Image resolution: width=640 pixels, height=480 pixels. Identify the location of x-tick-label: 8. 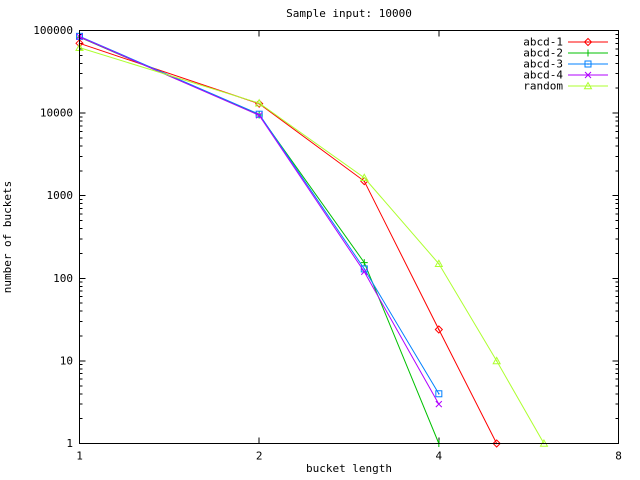
(618, 456).